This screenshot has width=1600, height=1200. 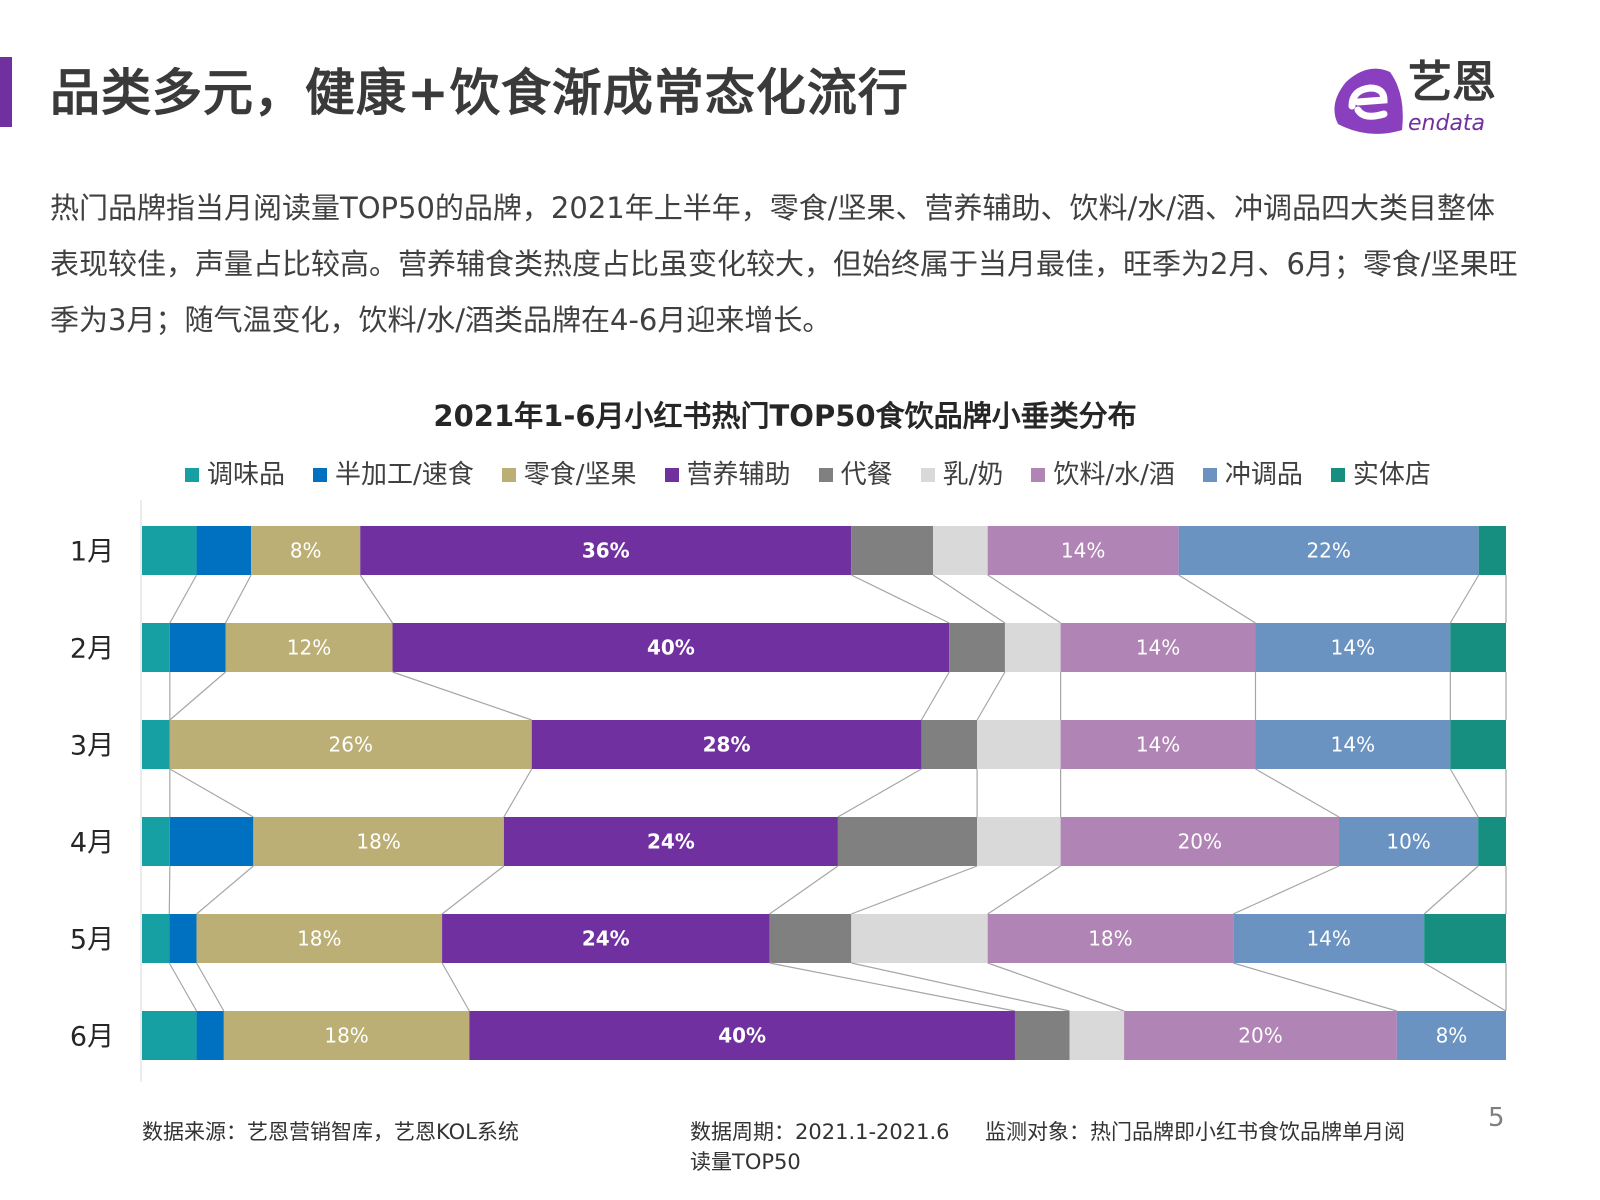 I want to click on legend-item: 冲调品, so click(x=1252, y=475).